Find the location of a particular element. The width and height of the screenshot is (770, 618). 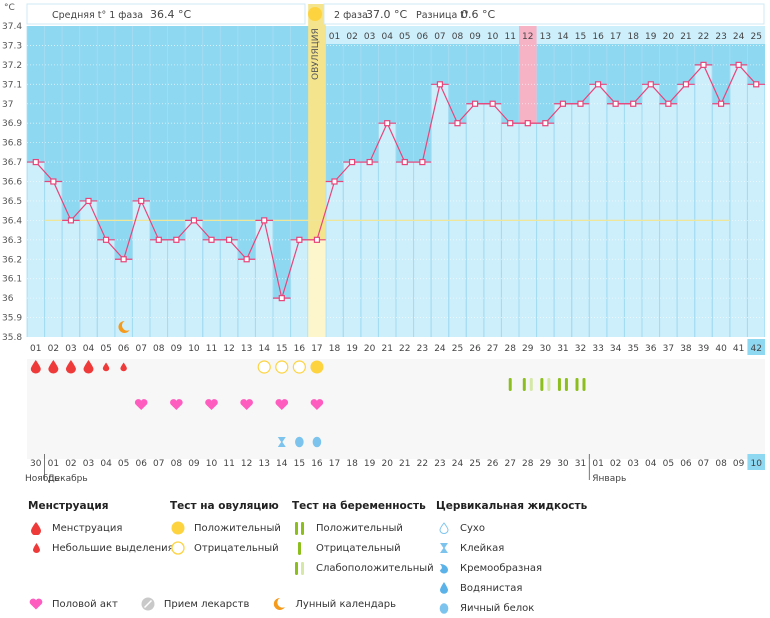

phase2-header-box is located at coordinates (544, 14).